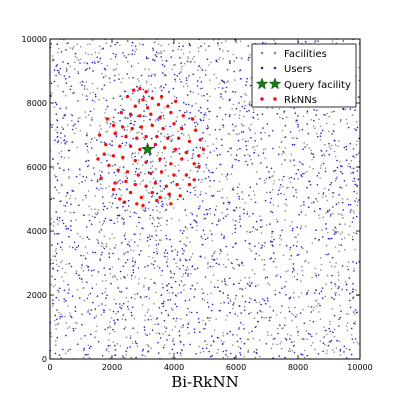  I want to click on x-tick-label: 10000, so click(359, 367).